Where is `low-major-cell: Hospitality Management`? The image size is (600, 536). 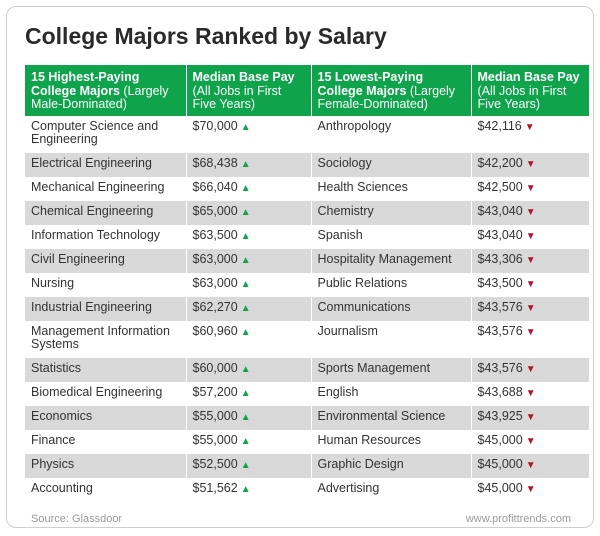 low-major-cell: Hospitality Management is located at coordinates (390, 260).